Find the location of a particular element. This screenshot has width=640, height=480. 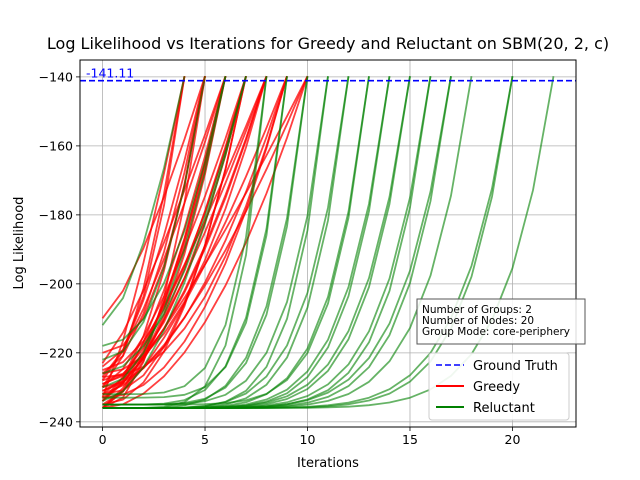

x-tick-label: 5 is located at coordinates (205, 439).